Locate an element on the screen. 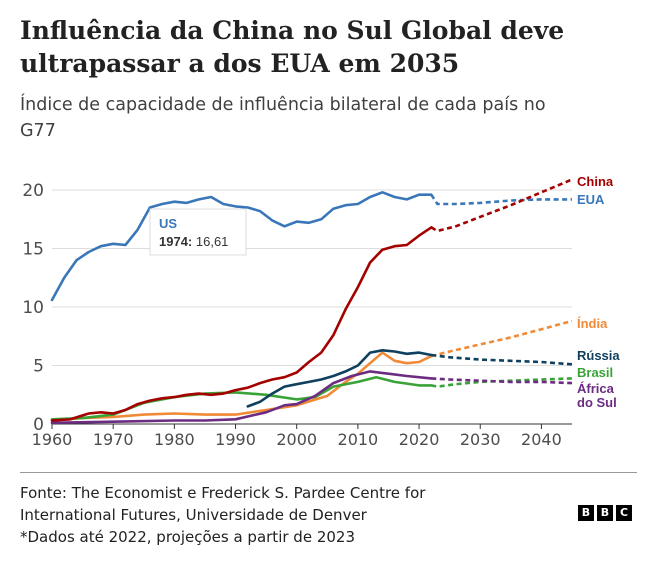 The width and height of the screenshot is (659, 577). africa-do-sul-projection-line is located at coordinates (502, 381).